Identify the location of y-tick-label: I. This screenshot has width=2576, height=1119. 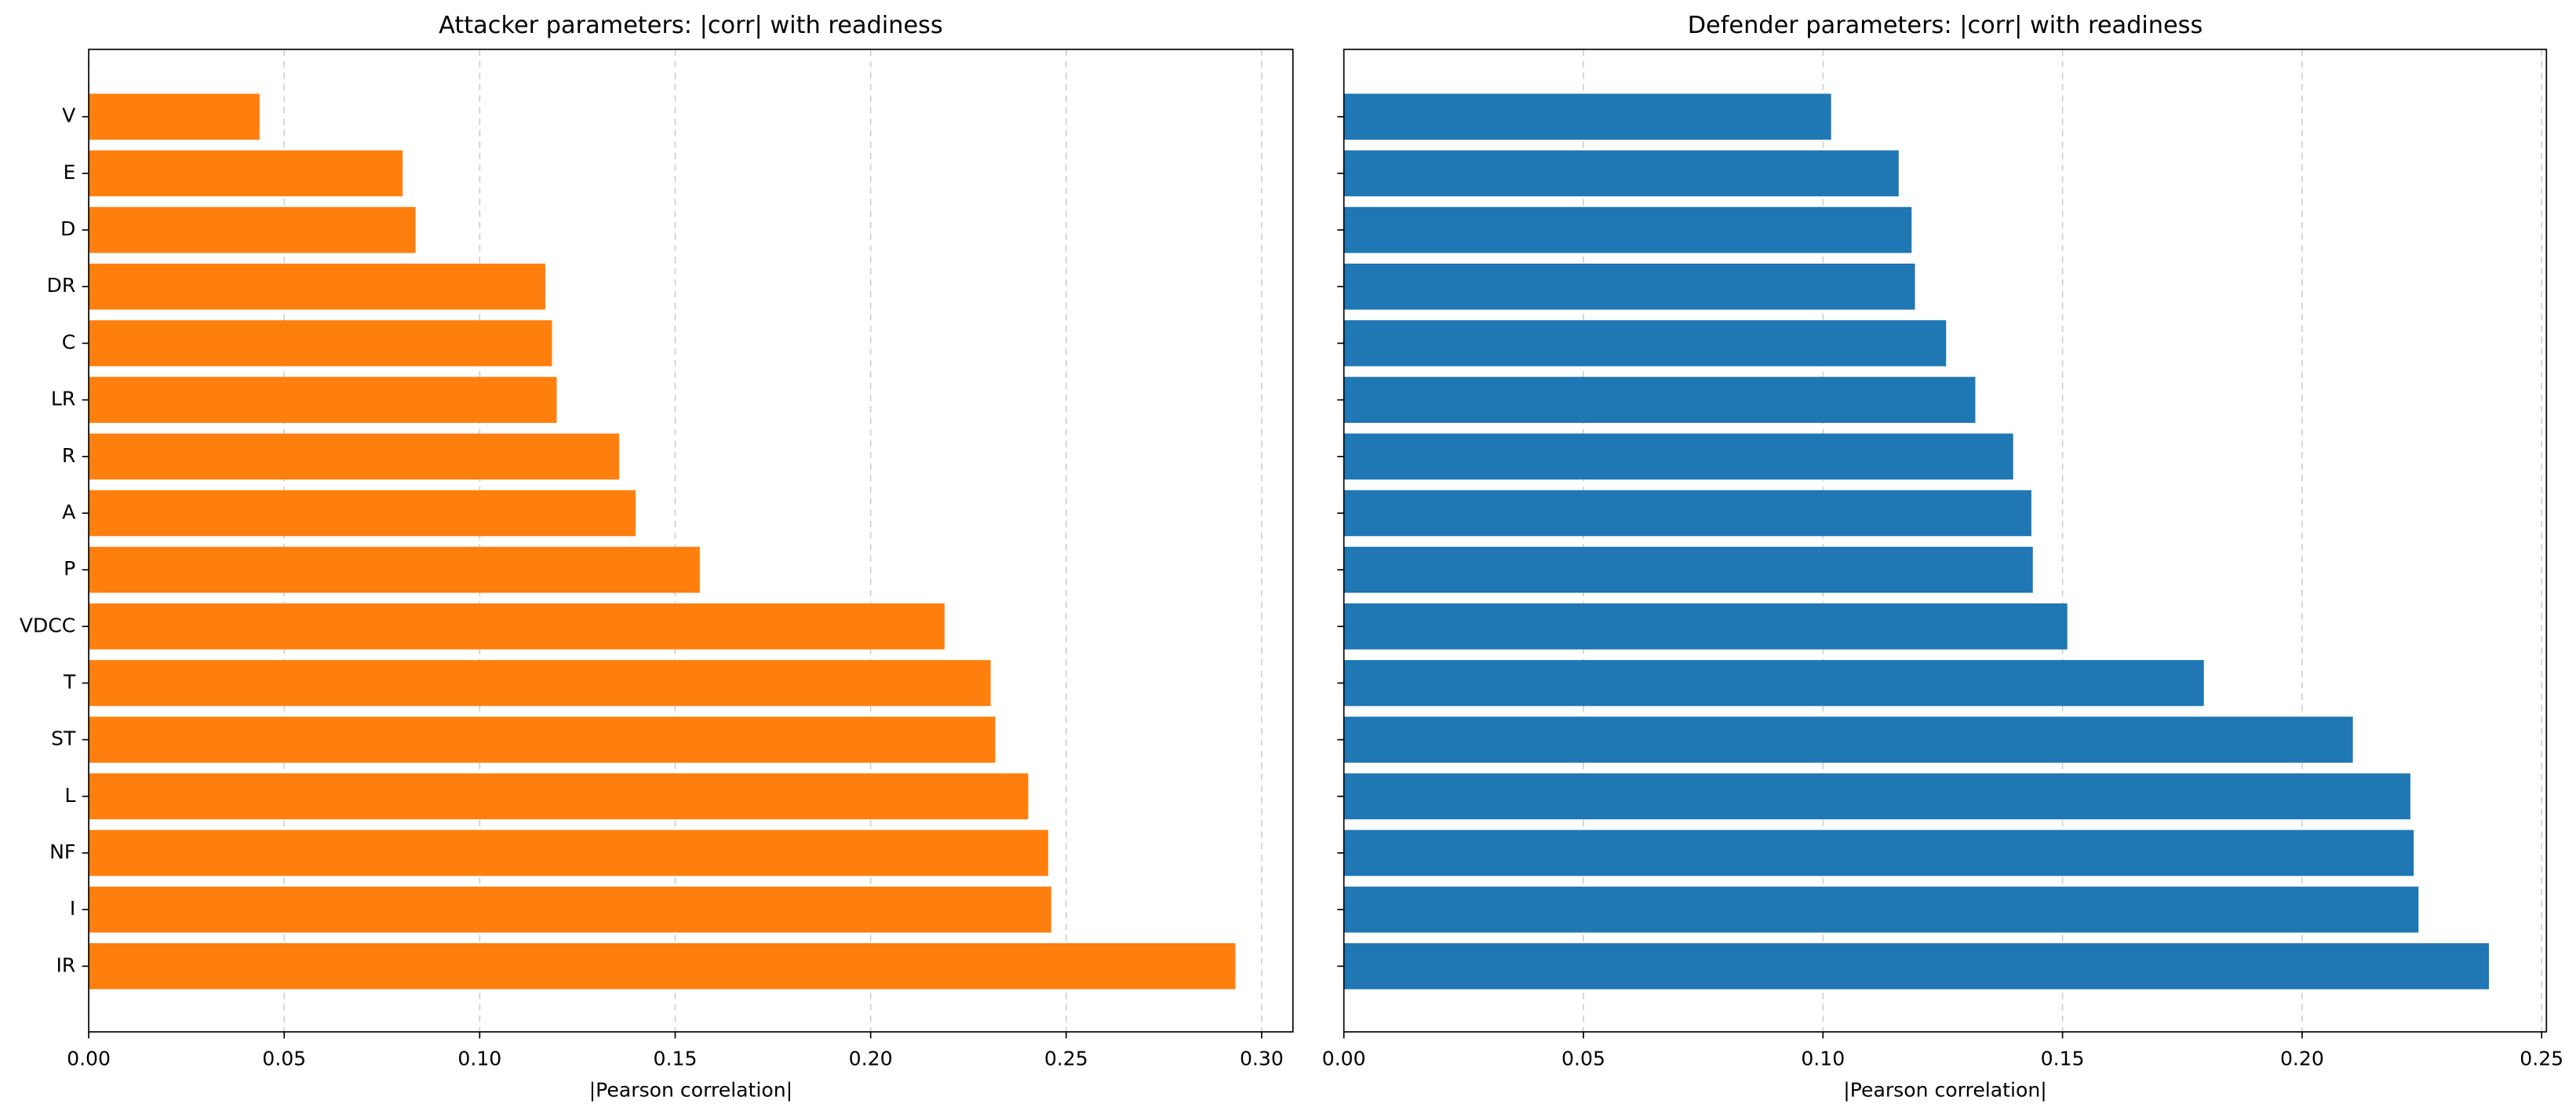
(72, 909).